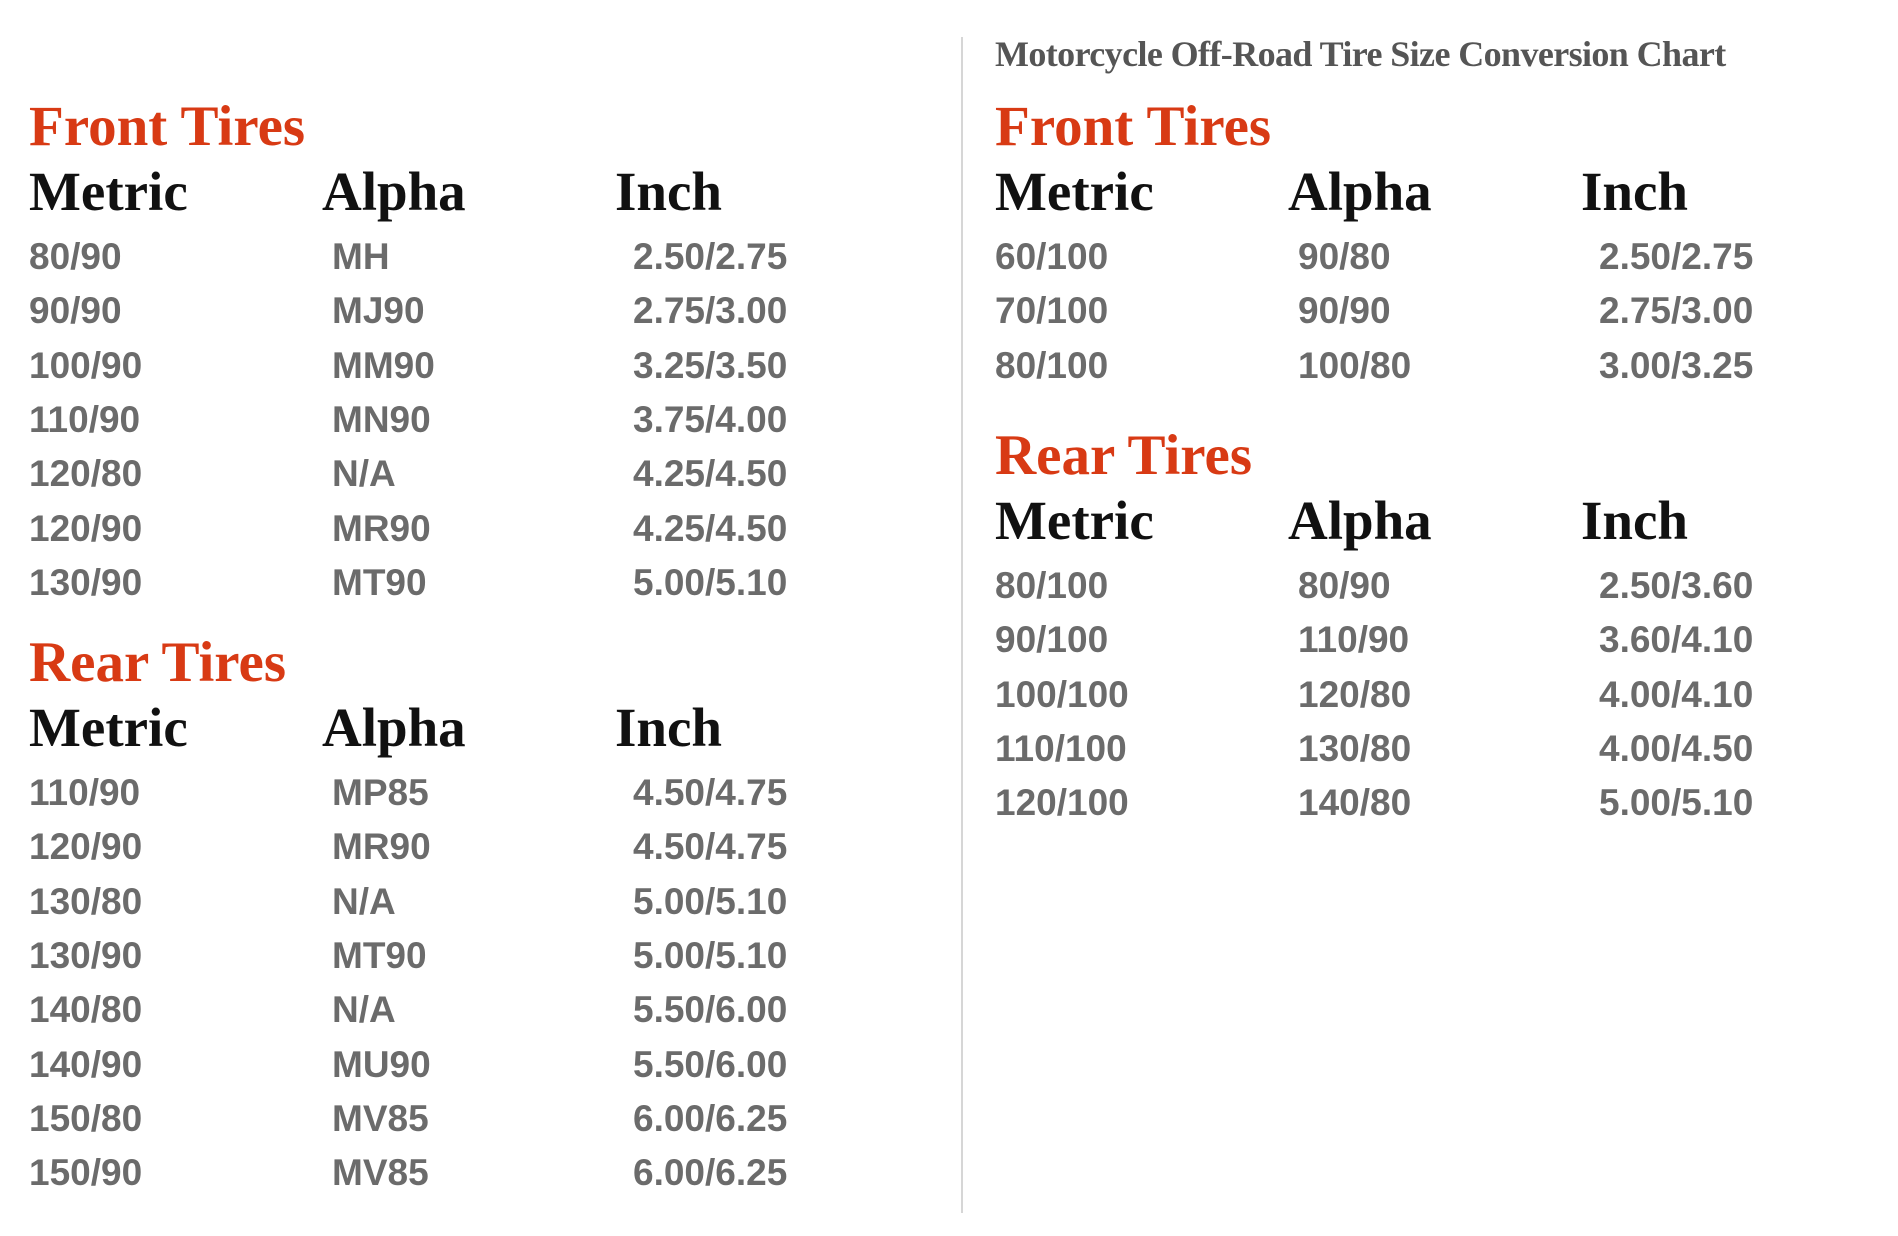 The width and height of the screenshot is (1898, 1236). Describe the element at coordinates (710, 365) in the screenshot. I see `cell-inch: 3.25/3.50` at that location.